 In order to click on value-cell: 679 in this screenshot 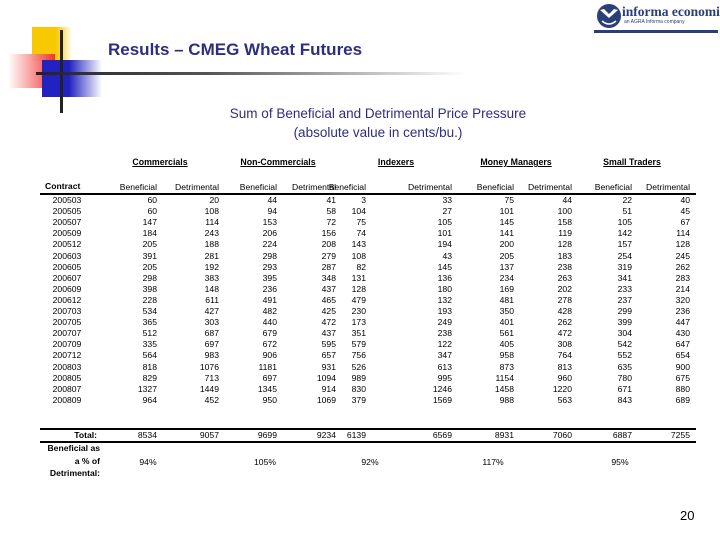, I will do `click(269, 333)`.